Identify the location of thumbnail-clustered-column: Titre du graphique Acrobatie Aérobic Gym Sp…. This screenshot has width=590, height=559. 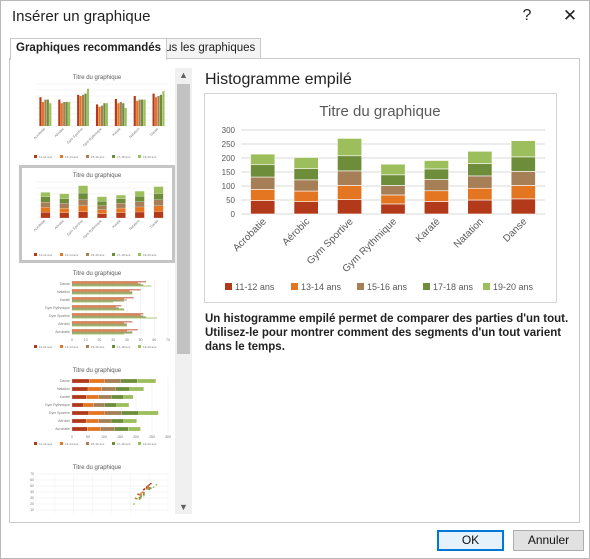
(97, 116).